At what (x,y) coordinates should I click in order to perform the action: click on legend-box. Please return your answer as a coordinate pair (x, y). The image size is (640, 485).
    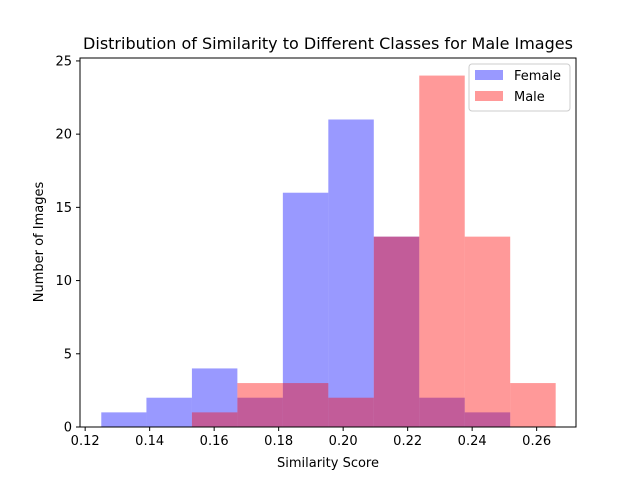
    Looking at the image, I should click on (519, 87).